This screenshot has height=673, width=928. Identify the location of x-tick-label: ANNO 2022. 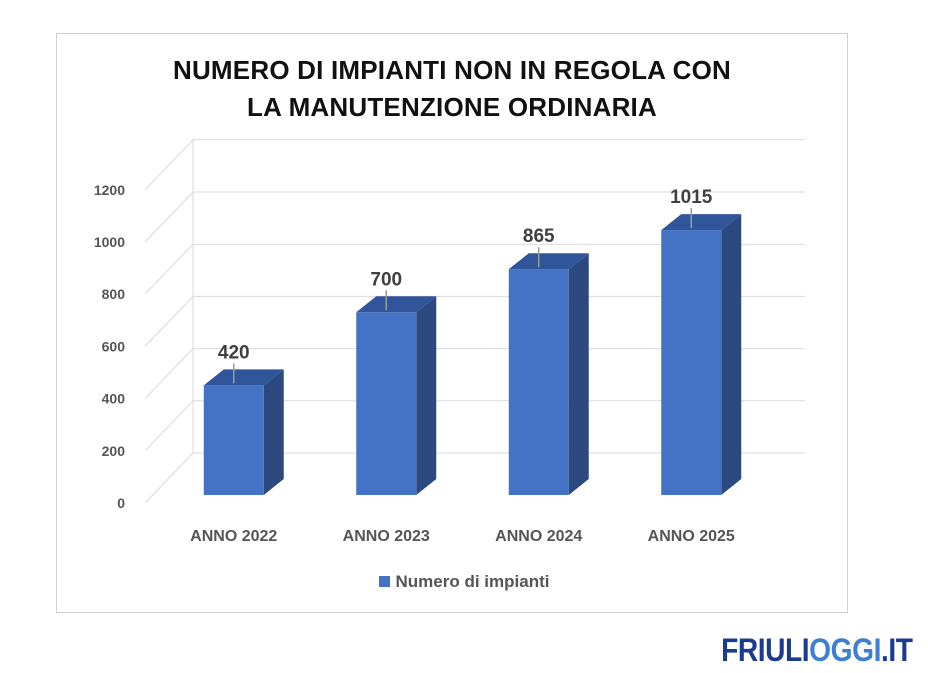
(233, 536).